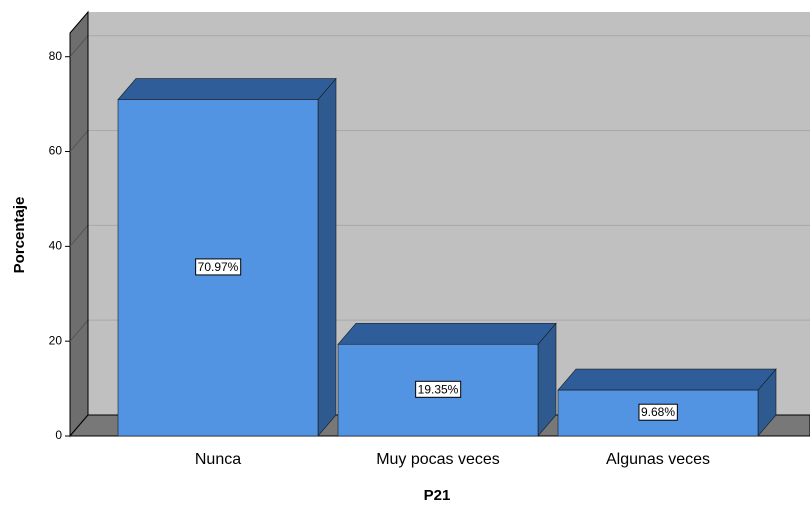 This screenshot has height=506, width=810. What do you see at coordinates (56, 56) in the screenshot?
I see `y-tick-label: 80` at bounding box center [56, 56].